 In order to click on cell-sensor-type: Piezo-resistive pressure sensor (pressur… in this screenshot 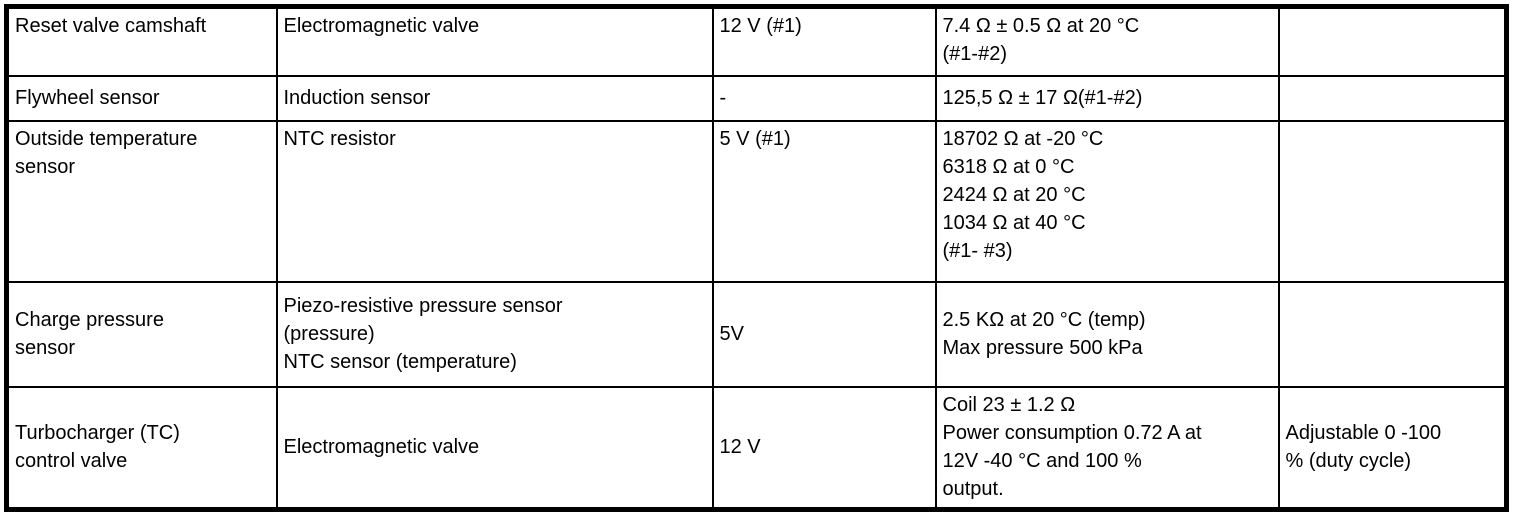, I will do `click(494, 334)`.